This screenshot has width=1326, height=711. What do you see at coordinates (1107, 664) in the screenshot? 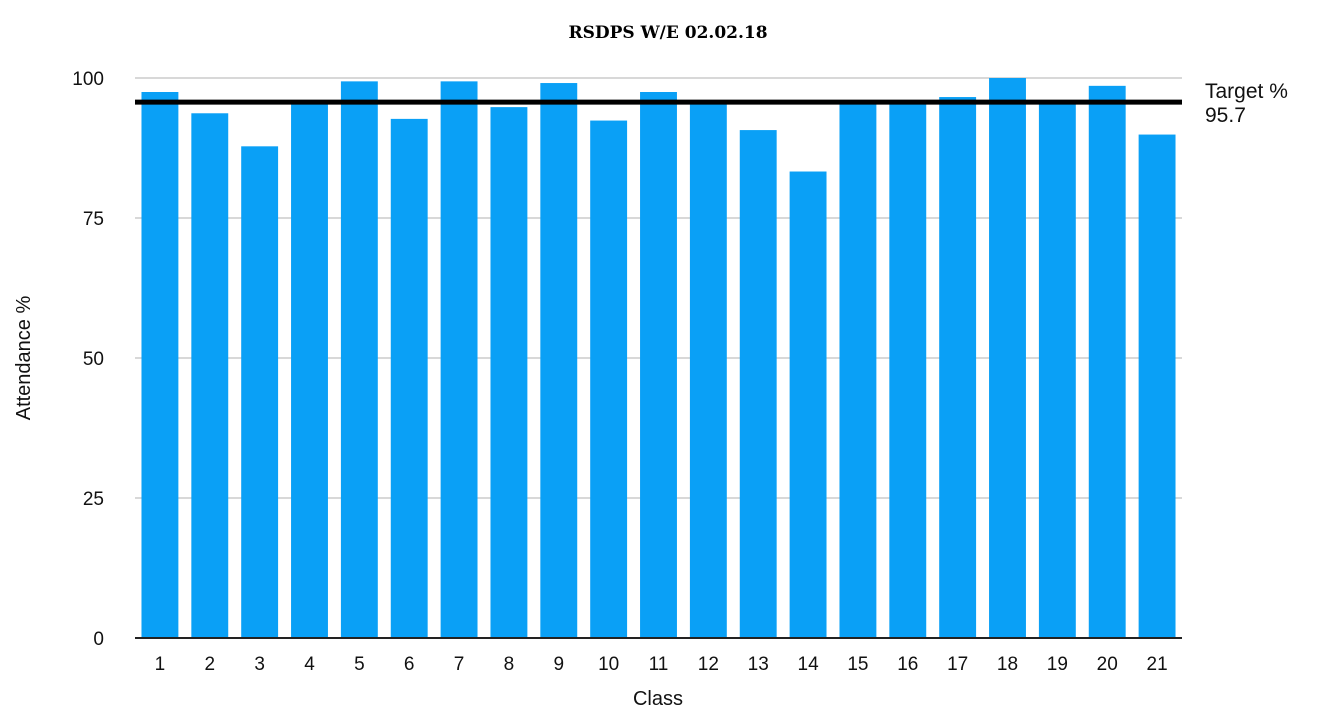
I see `x-tick-label: 20` at bounding box center [1107, 664].